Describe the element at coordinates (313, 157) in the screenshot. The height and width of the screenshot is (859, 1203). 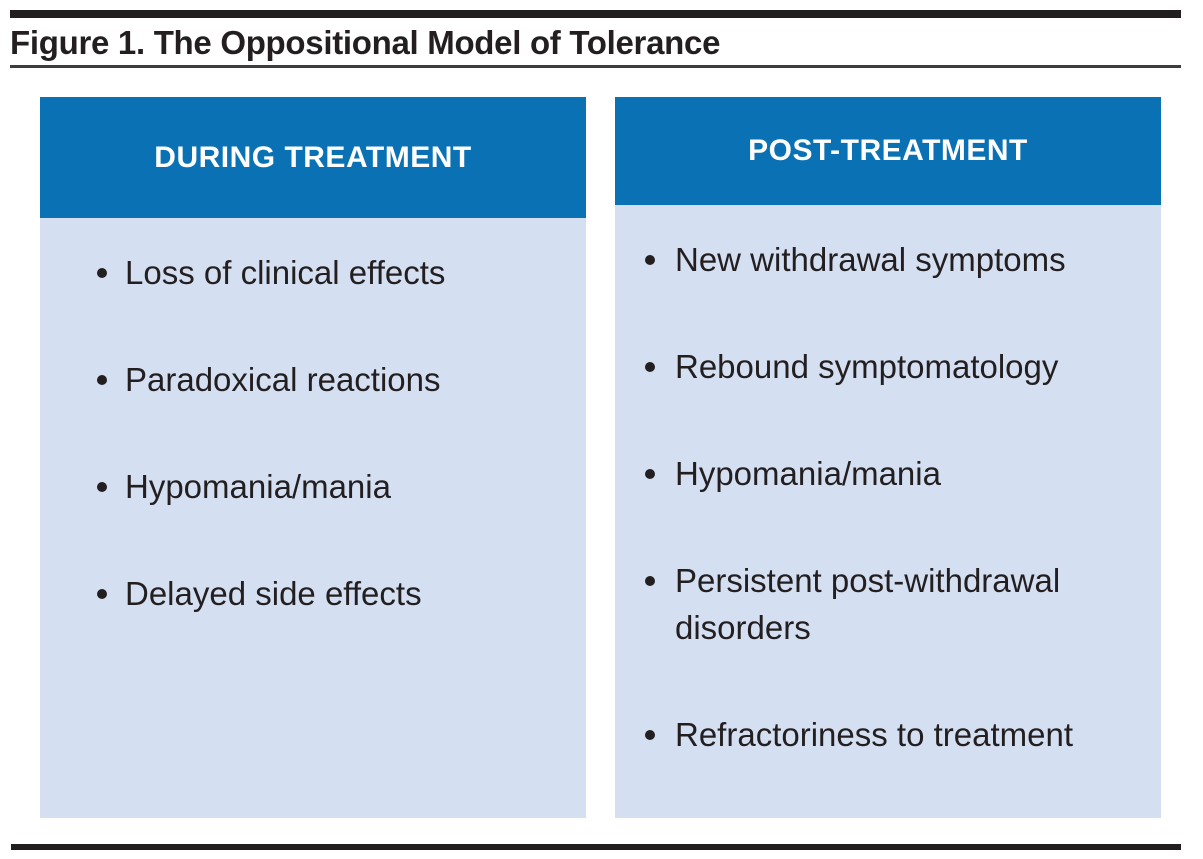
I see `during-treatment-header: DURING TREATMENT` at that location.